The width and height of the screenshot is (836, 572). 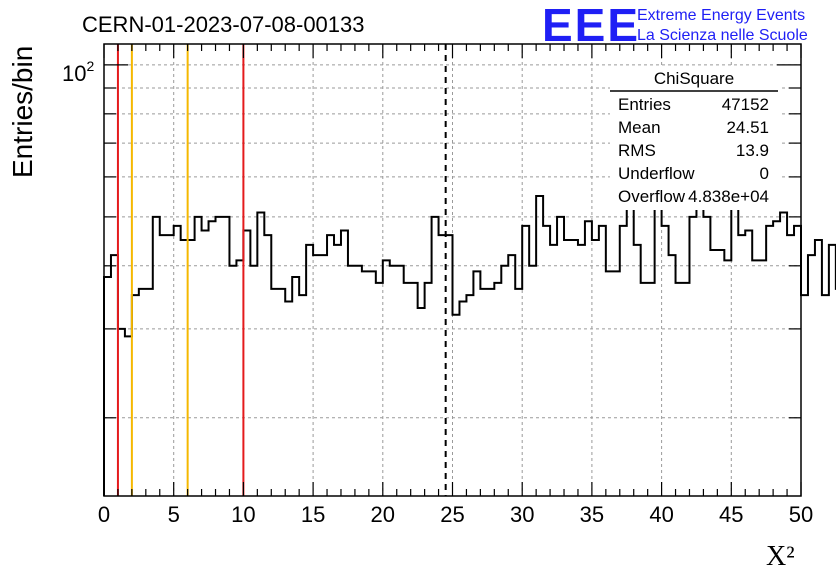 I want to click on x-tick-label: 35, so click(x=592, y=514).